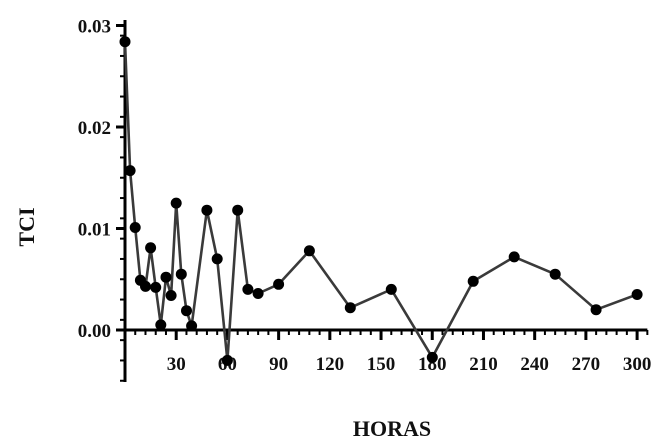  I want to click on x-tick-label: 90, so click(278, 364).